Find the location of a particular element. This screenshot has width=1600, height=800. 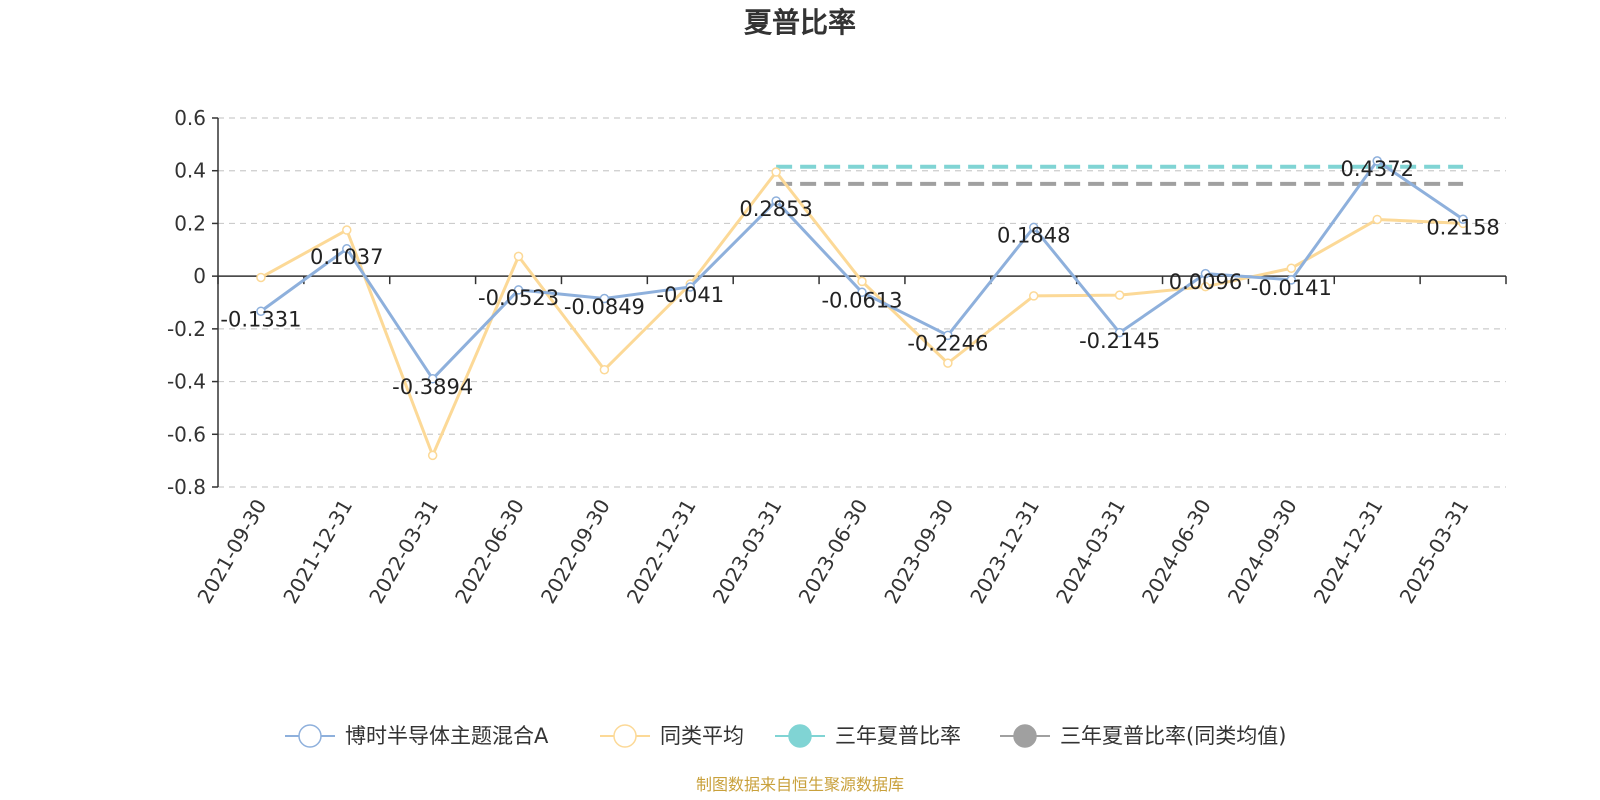

data-label: 0.1848 is located at coordinates (1033, 236).